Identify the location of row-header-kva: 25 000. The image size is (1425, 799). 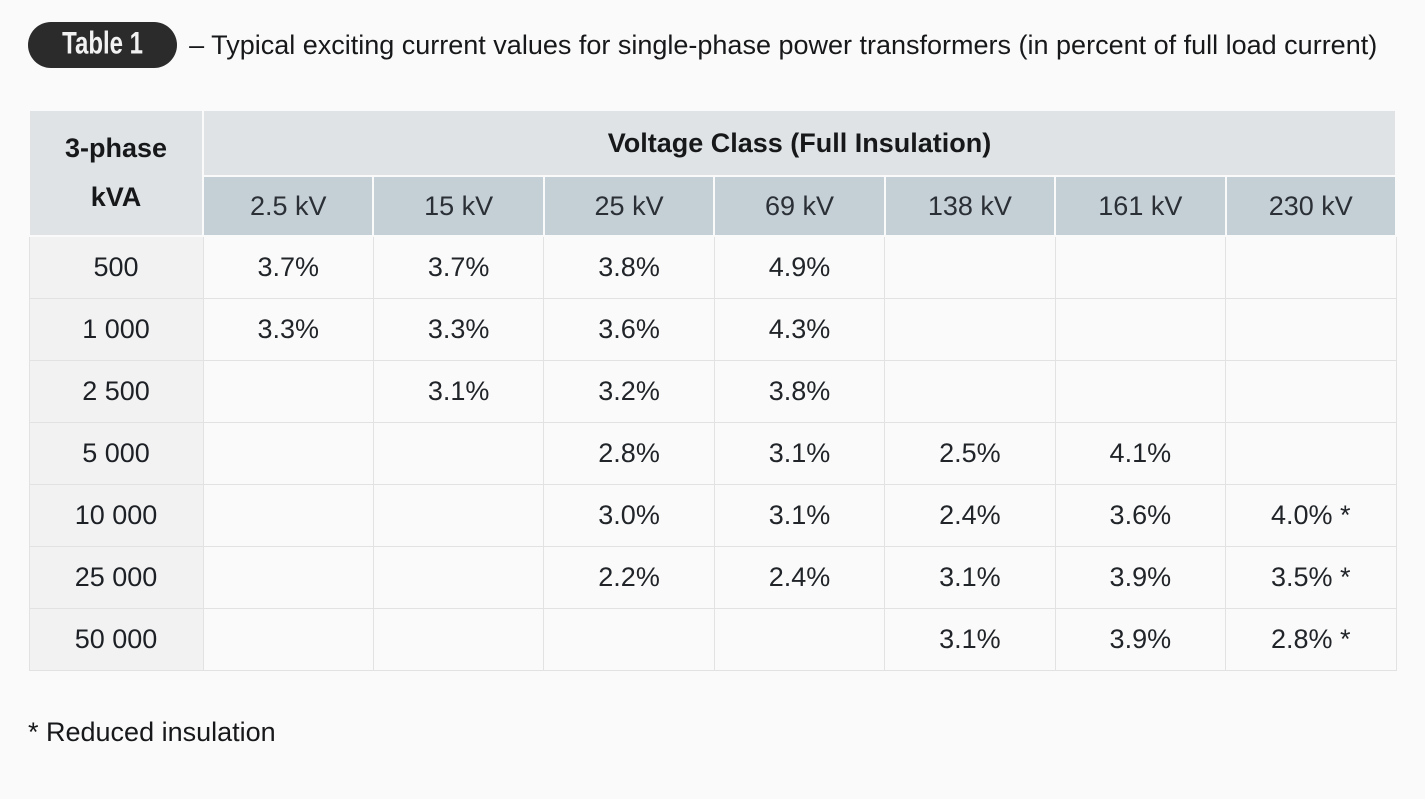
(116, 577).